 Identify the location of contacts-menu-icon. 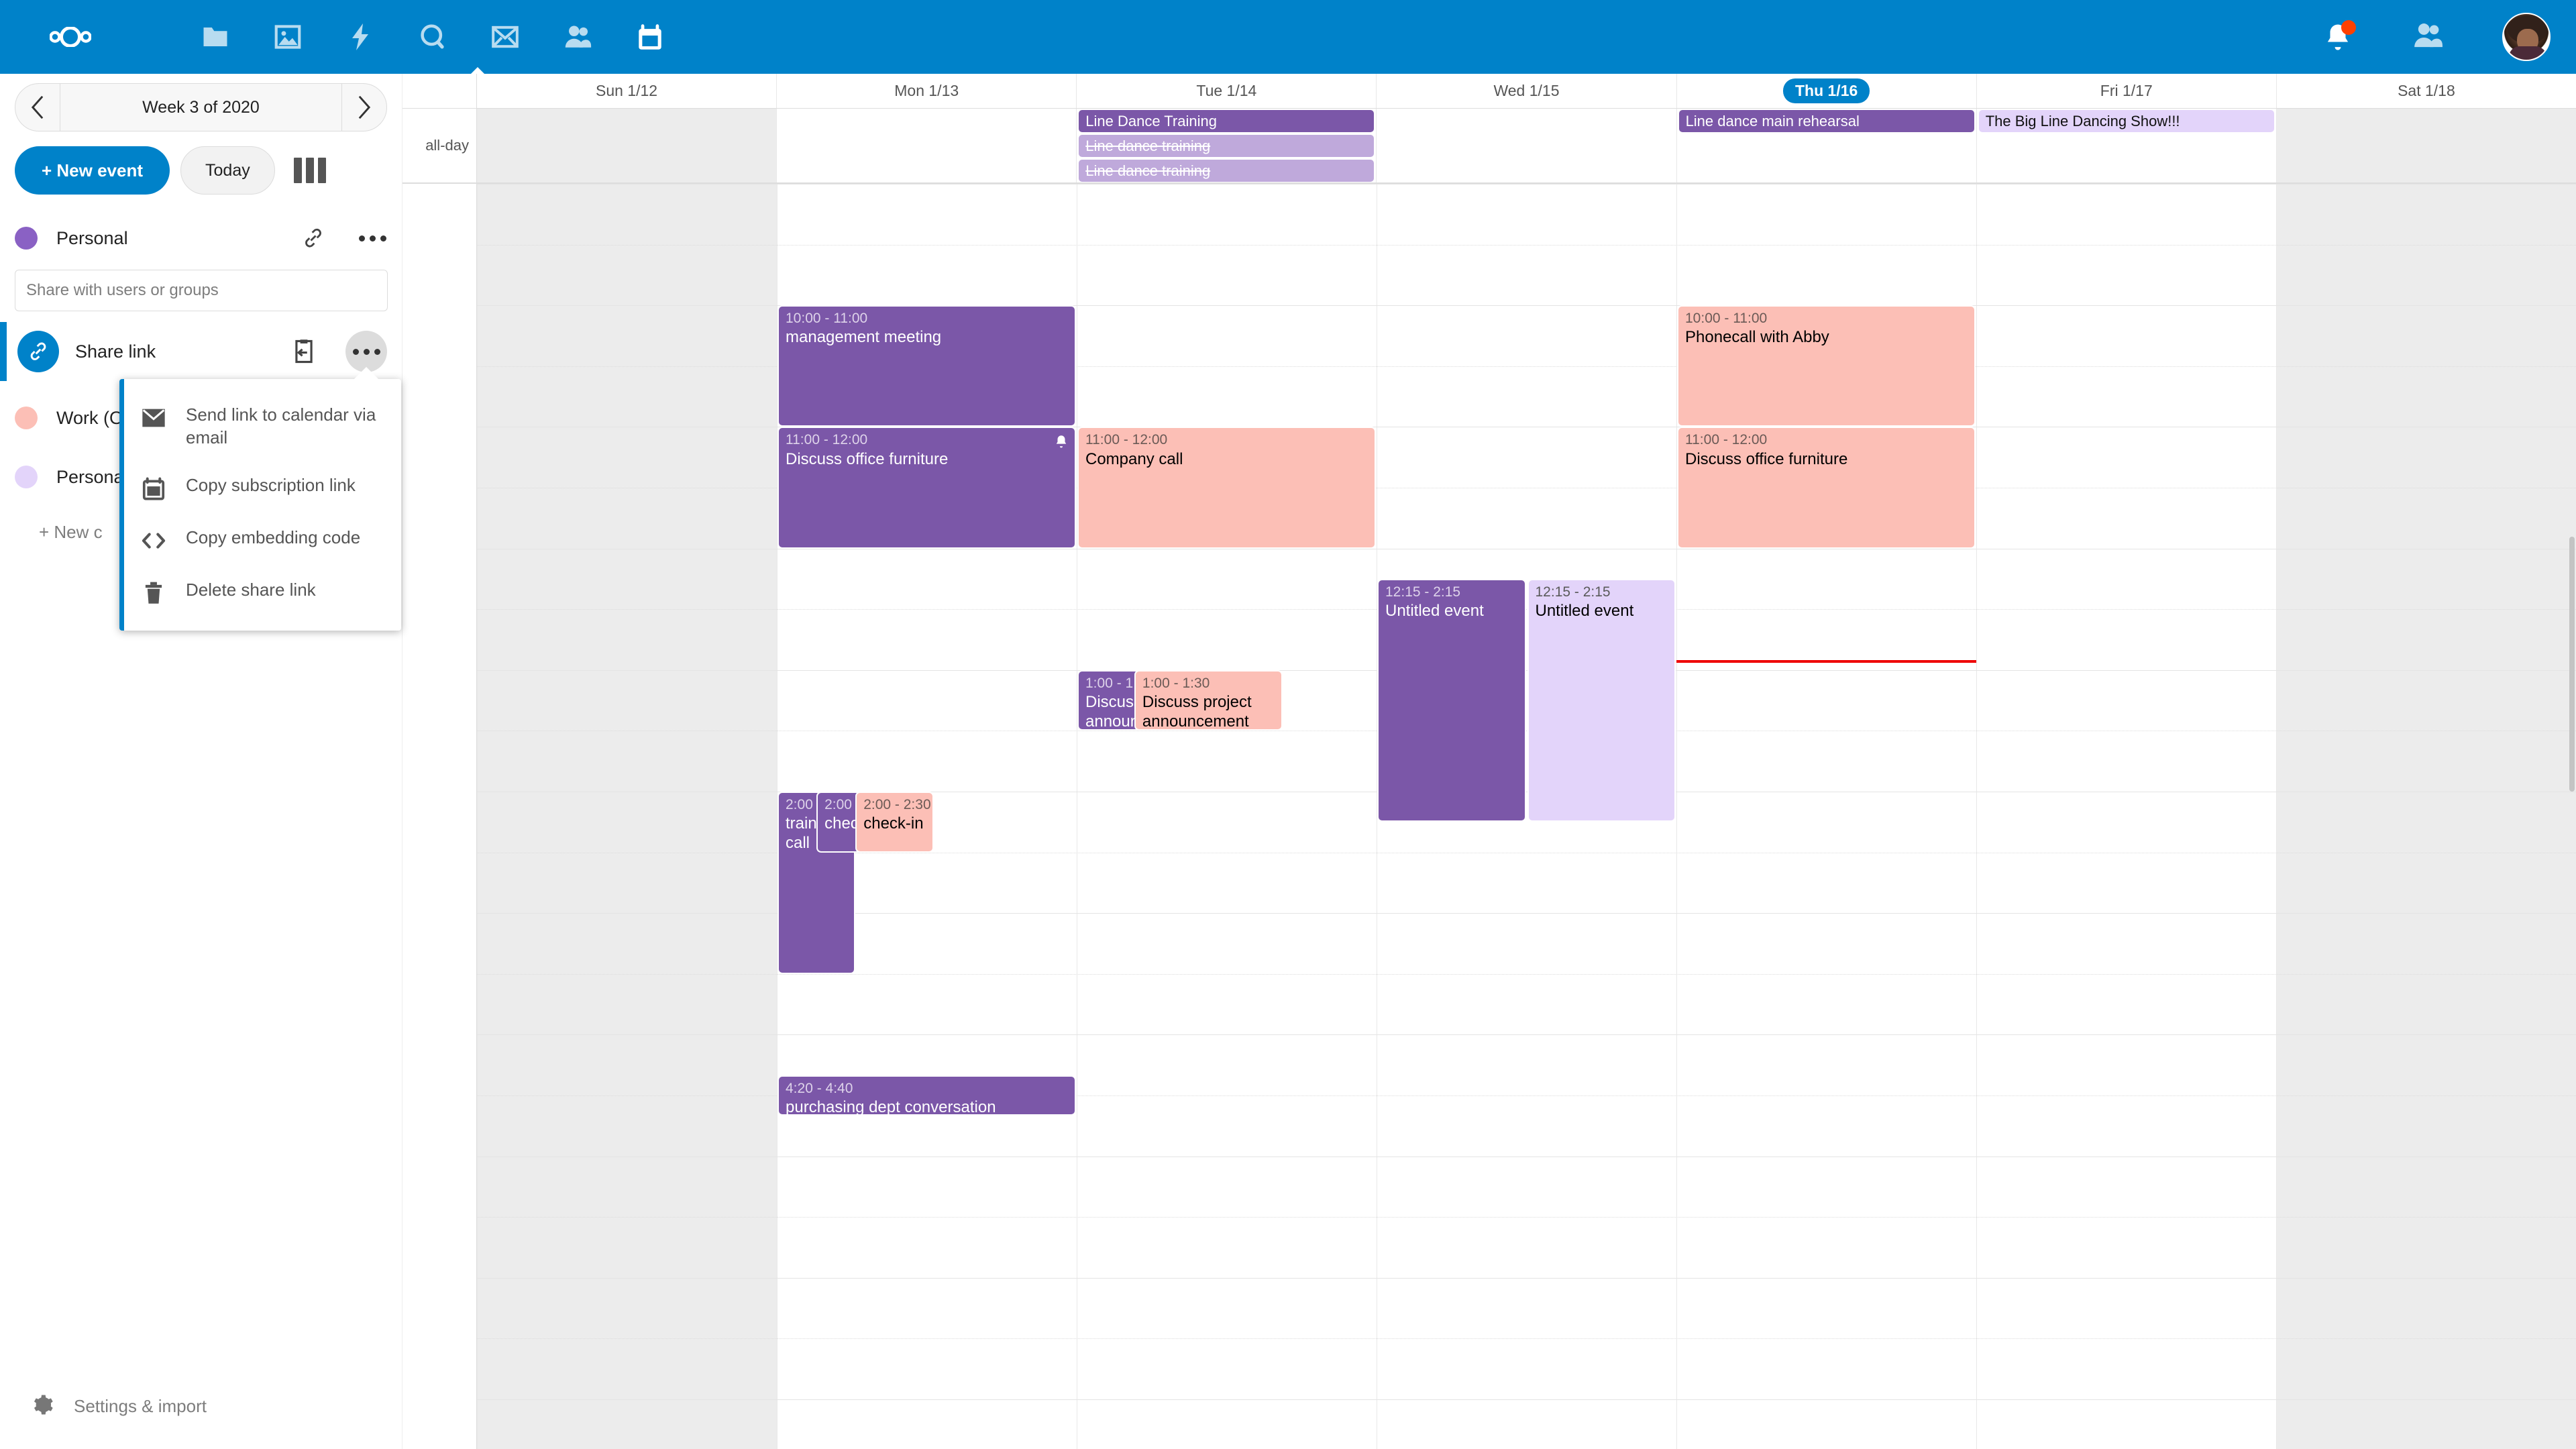
(2427, 37).